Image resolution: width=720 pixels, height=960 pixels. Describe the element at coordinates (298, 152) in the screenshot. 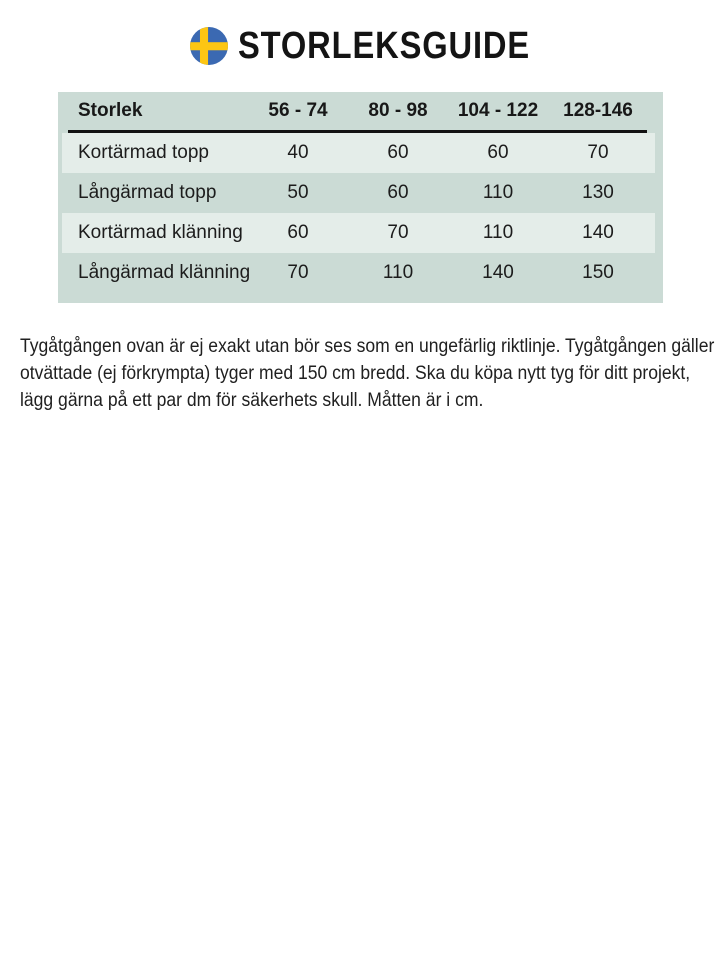

I see `table-cell: 40` at that location.